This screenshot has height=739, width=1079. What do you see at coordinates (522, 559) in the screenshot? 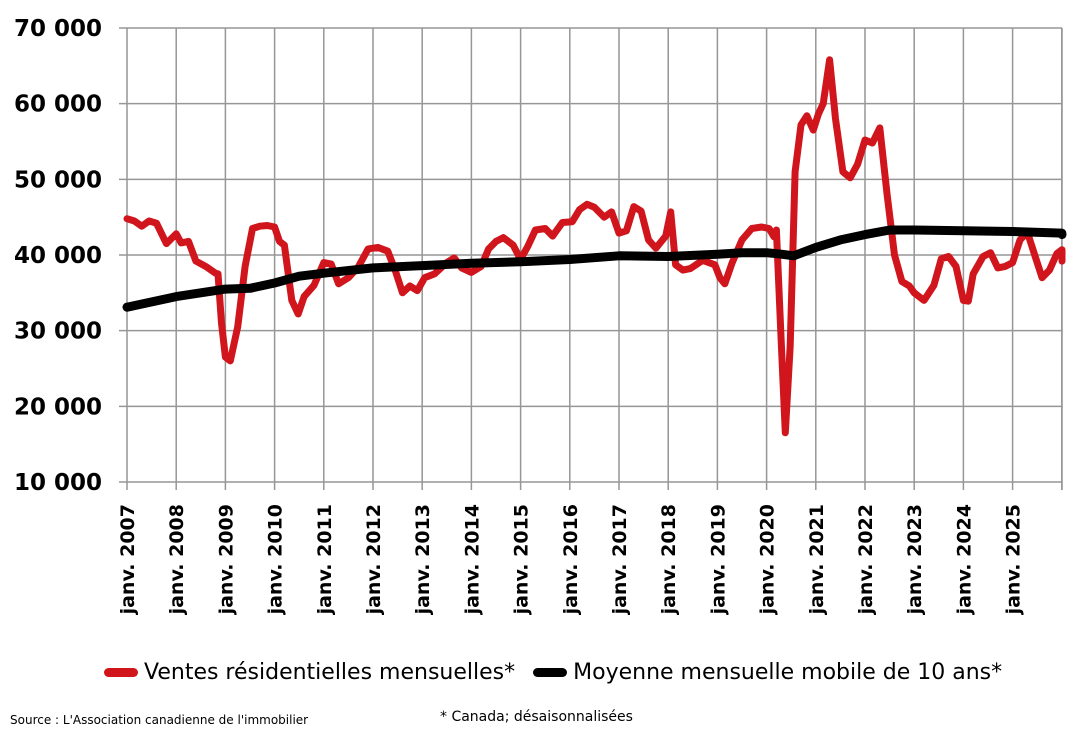
I see `x-tick-label: janv. 2015` at bounding box center [522, 559].